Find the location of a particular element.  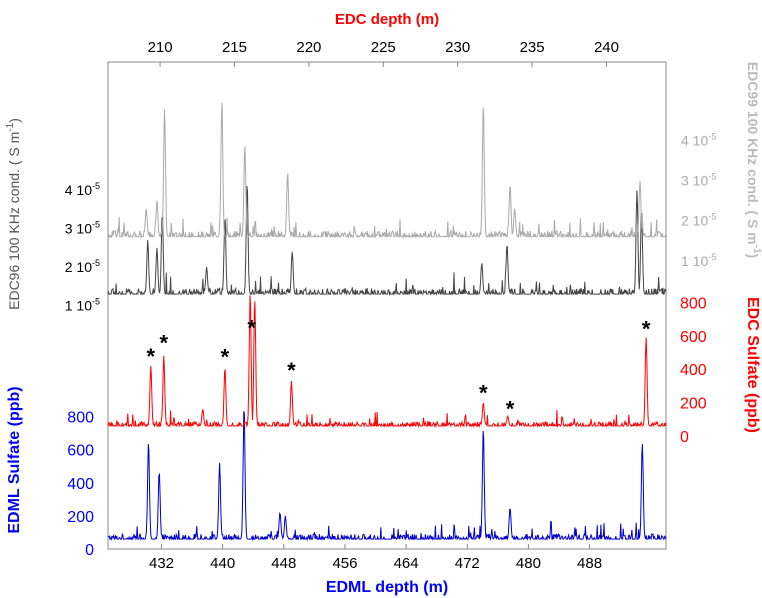

top-ticks: 210 215 220 225 230 235 240 is located at coordinates (383, 53).